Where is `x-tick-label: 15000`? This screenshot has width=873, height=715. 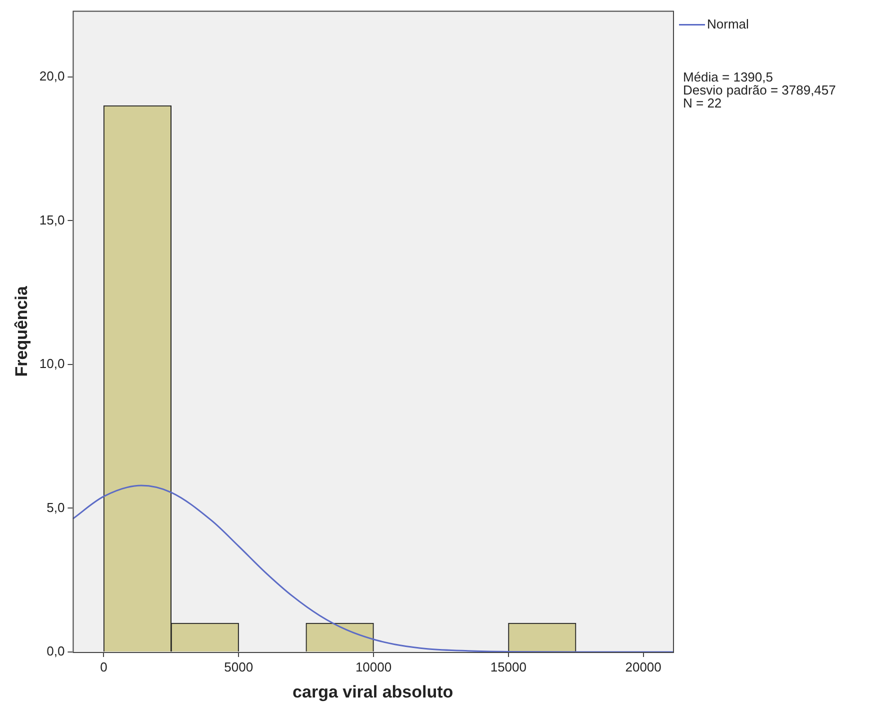 x-tick-label: 15000 is located at coordinates (508, 666).